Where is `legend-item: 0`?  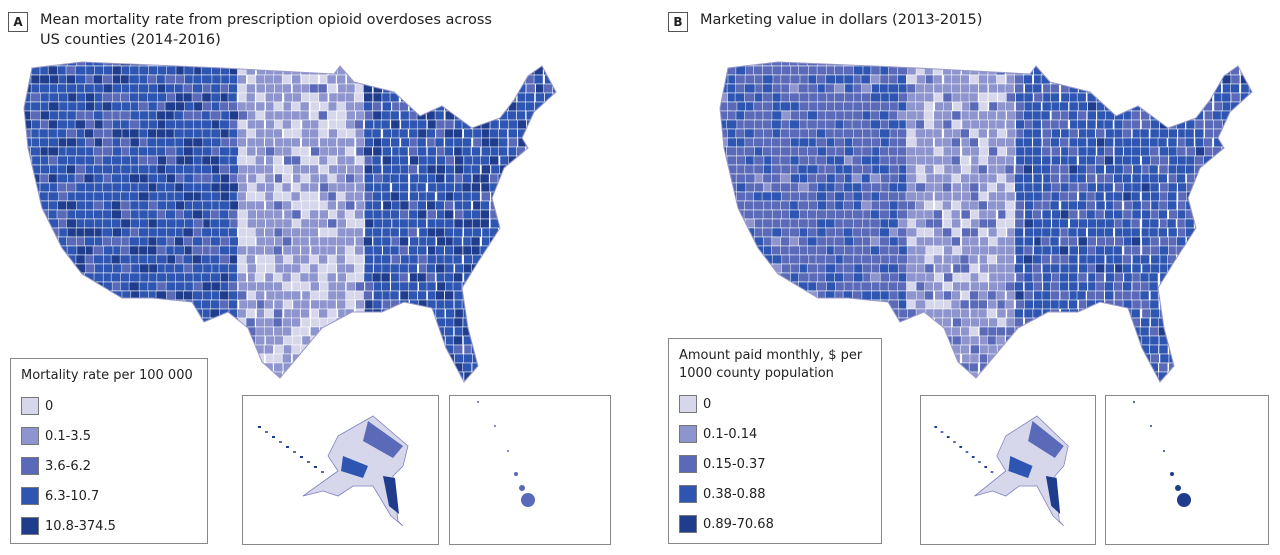 legend-item: 0 is located at coordinates (109, 406).